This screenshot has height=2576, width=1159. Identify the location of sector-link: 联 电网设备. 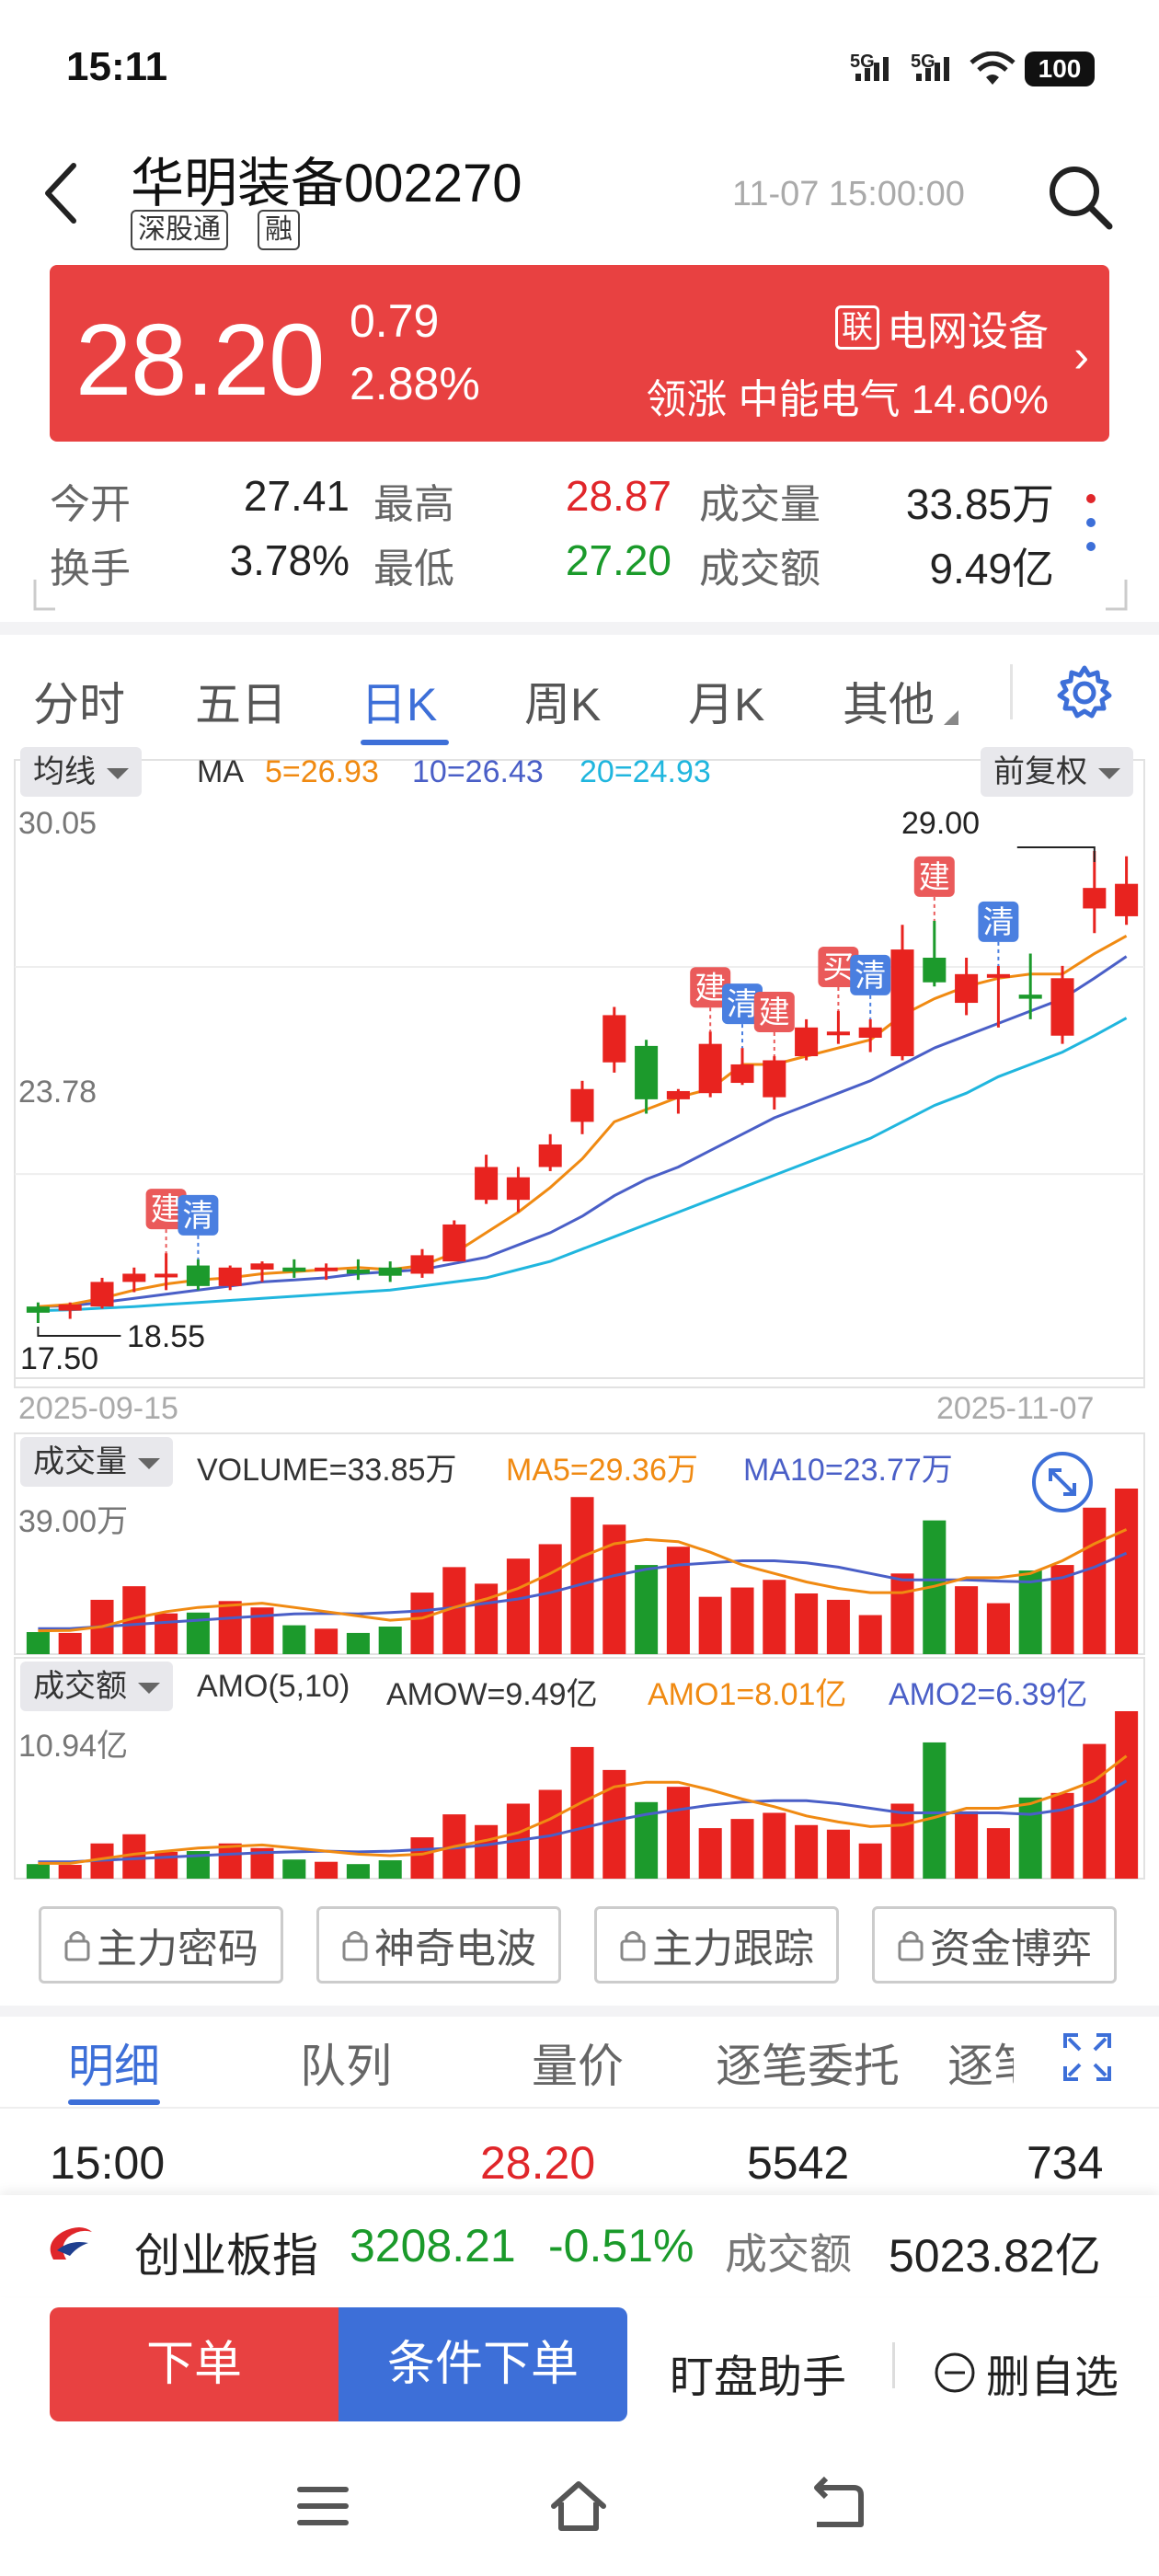
(942, 327).